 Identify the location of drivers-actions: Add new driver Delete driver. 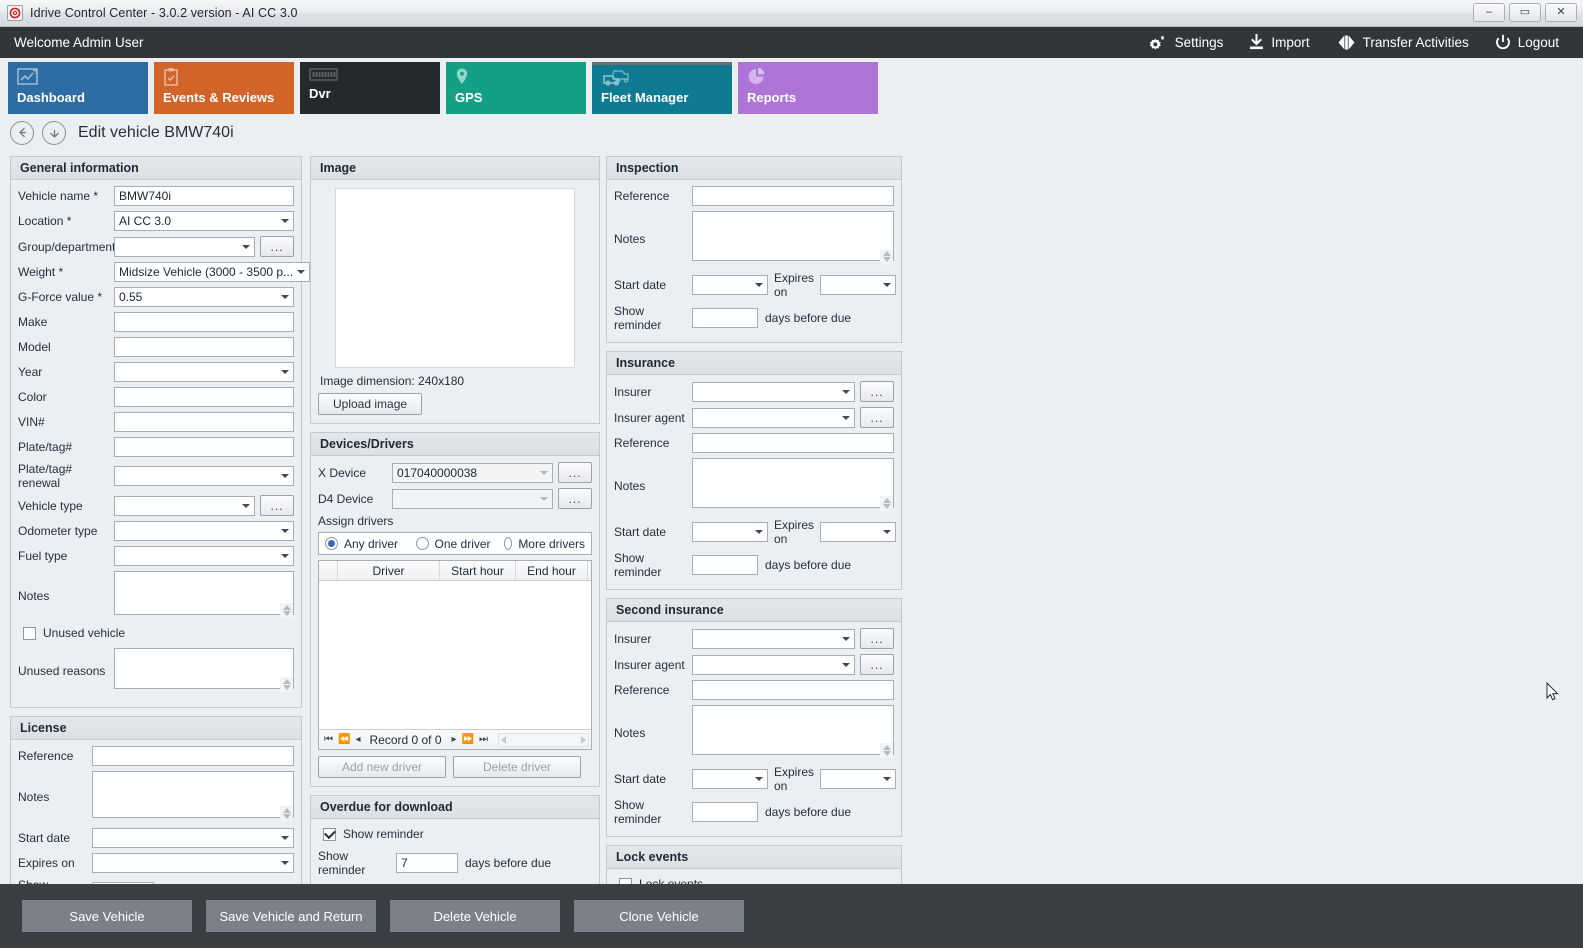
(455, 767).